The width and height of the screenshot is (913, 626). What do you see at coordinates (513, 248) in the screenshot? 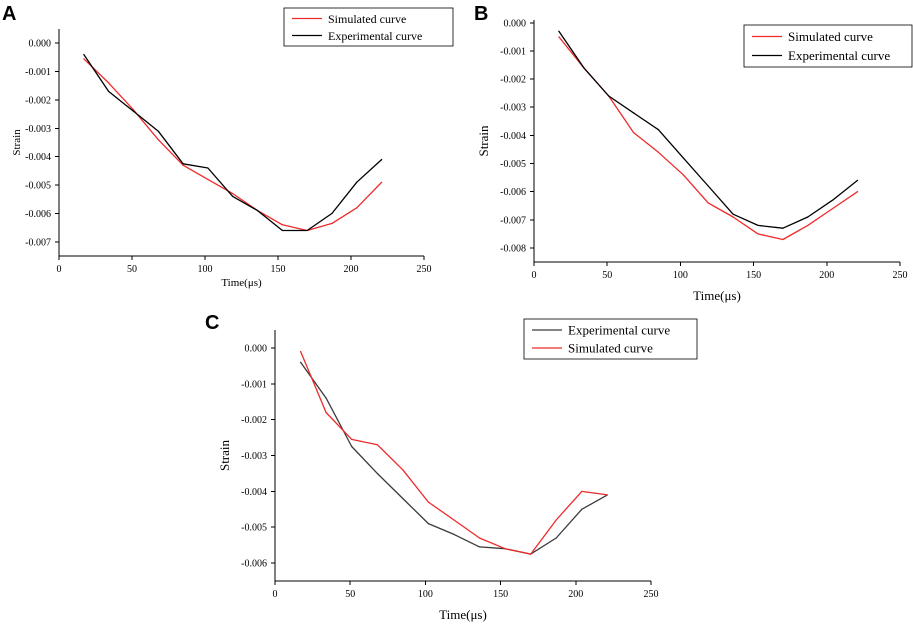
I see `y-tick-label: -0.008` at bounding box center [513, 248].